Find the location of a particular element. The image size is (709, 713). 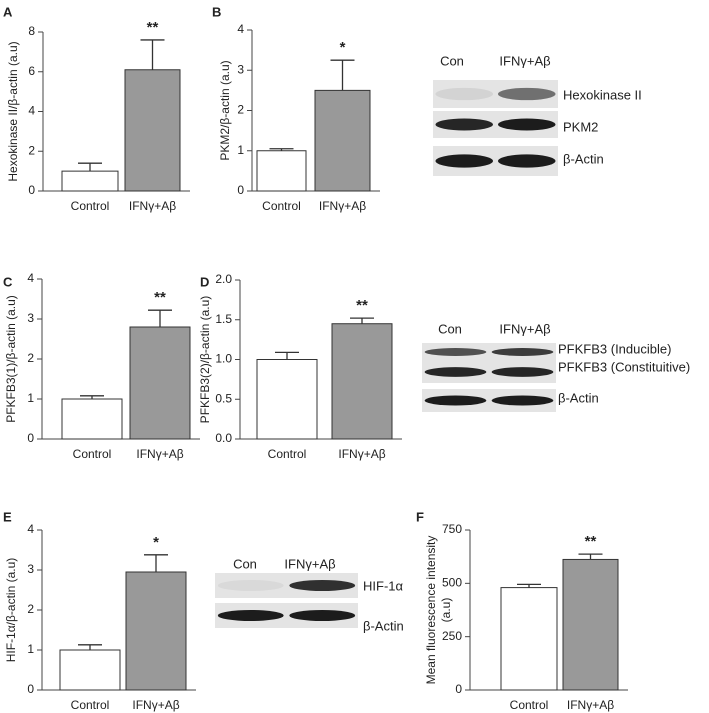

y-tick-label: 250 is located at coordinates (452, 636).